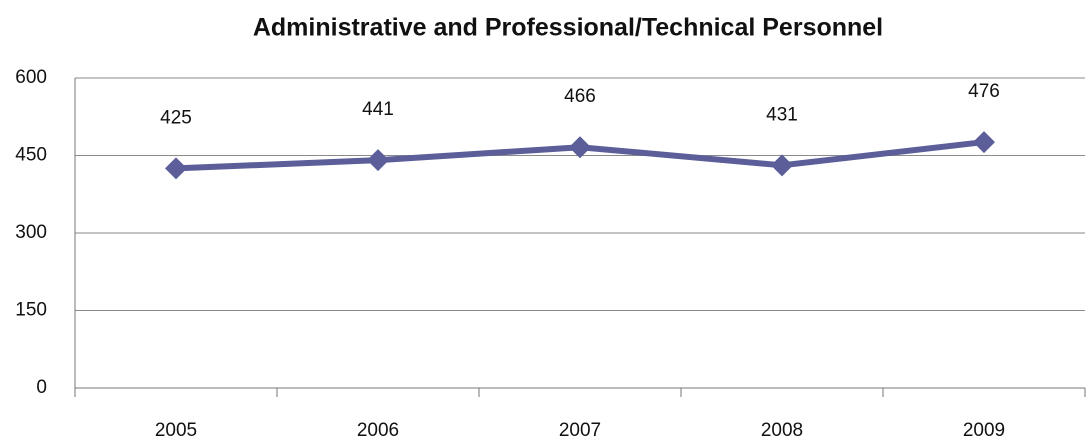 The width and height of the screenshot is (1088, 447). What do you see at coordinates (176, 117) in the screenshot?
I see `data-label: 425` at bounding box center [176, 117].